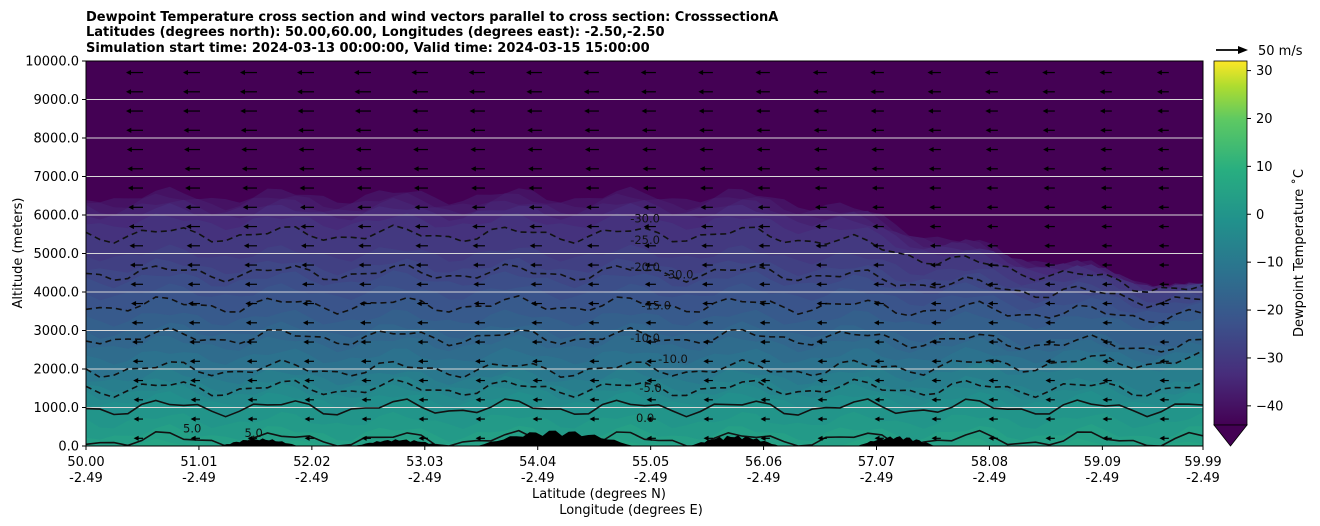  What do you see at coordinates (650, 462) in the screenshot?
I see `x-tick-label: 55.05` at bounding box center [650, 462].